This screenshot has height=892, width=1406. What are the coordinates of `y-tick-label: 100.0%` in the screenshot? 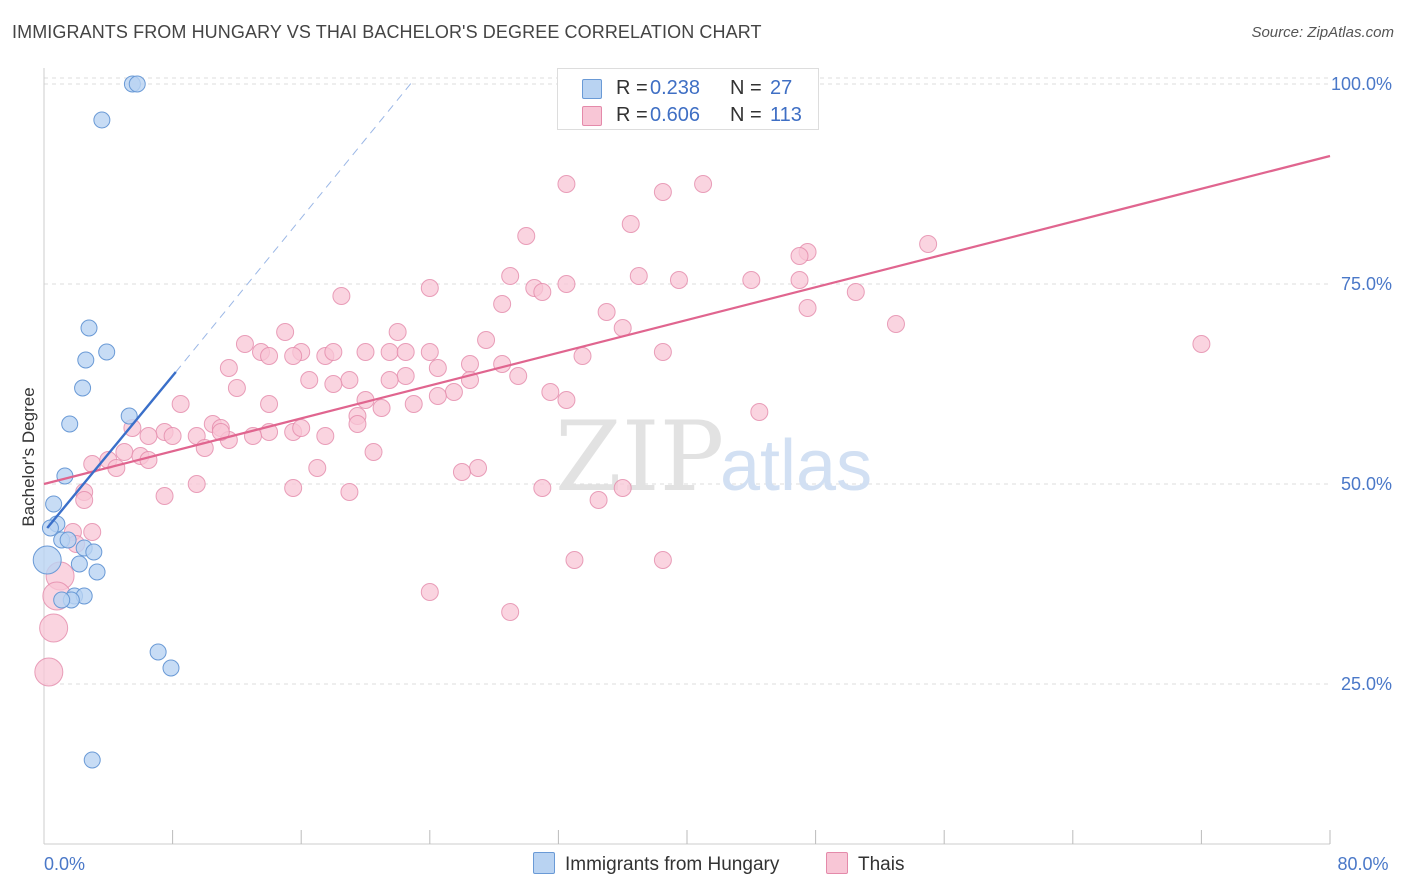 It's located at (1361, 84).